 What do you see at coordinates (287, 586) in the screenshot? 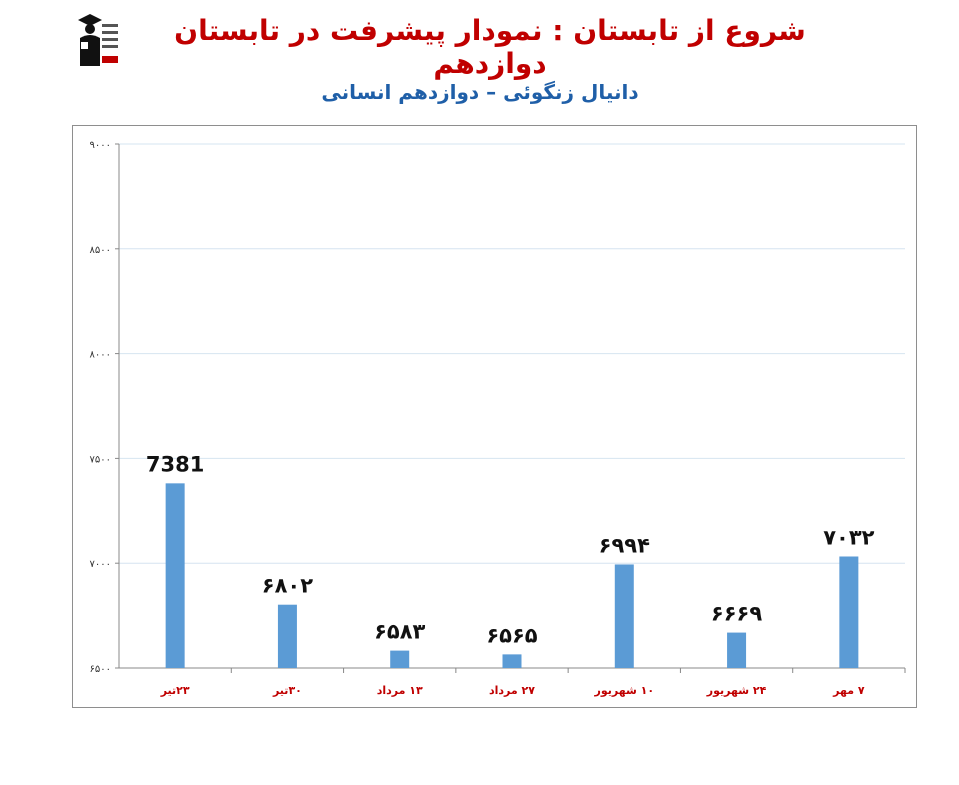
I see `data-label: ۶۸۰۲` at bounding box center [287, 586].